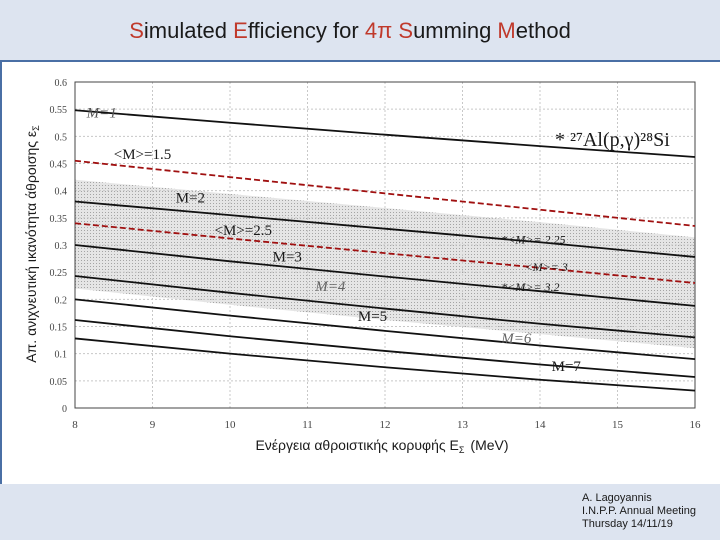 Image resolution: width=720 pixels, height=540 pixels. Describe the element at coordinates (142, 155) in the screenshot. I see `curve-label: <M>=1.5` at that location.